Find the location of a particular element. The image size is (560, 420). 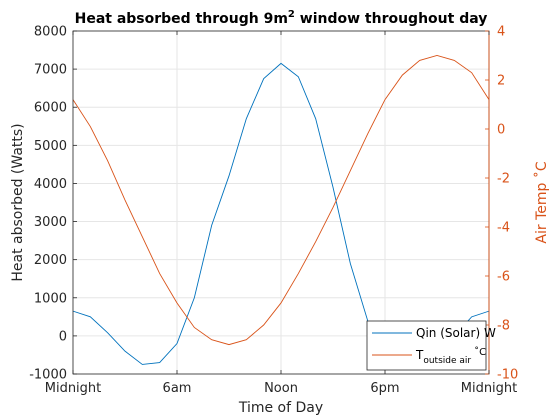

right-y-axis-label: Air Temp ˚C is located at coordinates (541, 202).